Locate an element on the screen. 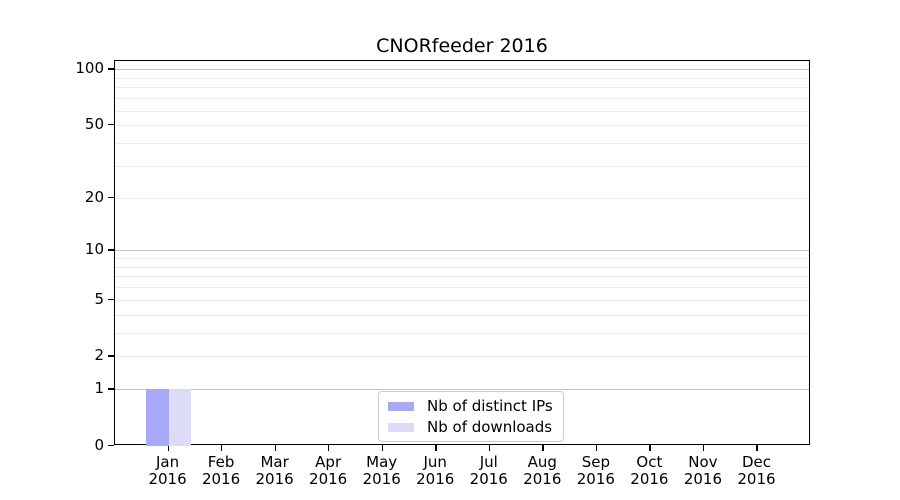 This screenshot has width=900, height=500. legend-swatch-downloads is located at coordinates (401, 427).